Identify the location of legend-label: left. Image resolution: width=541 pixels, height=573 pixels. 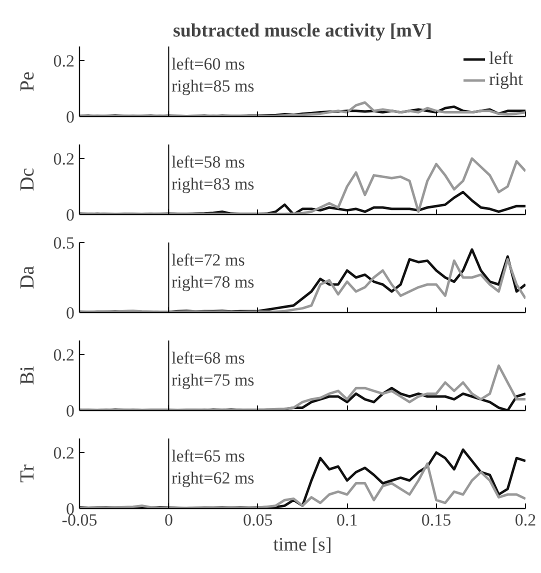
(501, 58).